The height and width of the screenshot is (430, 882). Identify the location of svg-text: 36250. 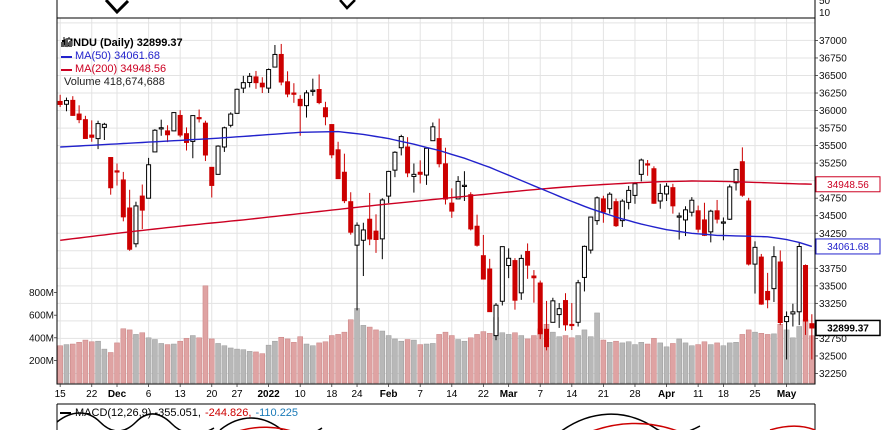
(833, 94).